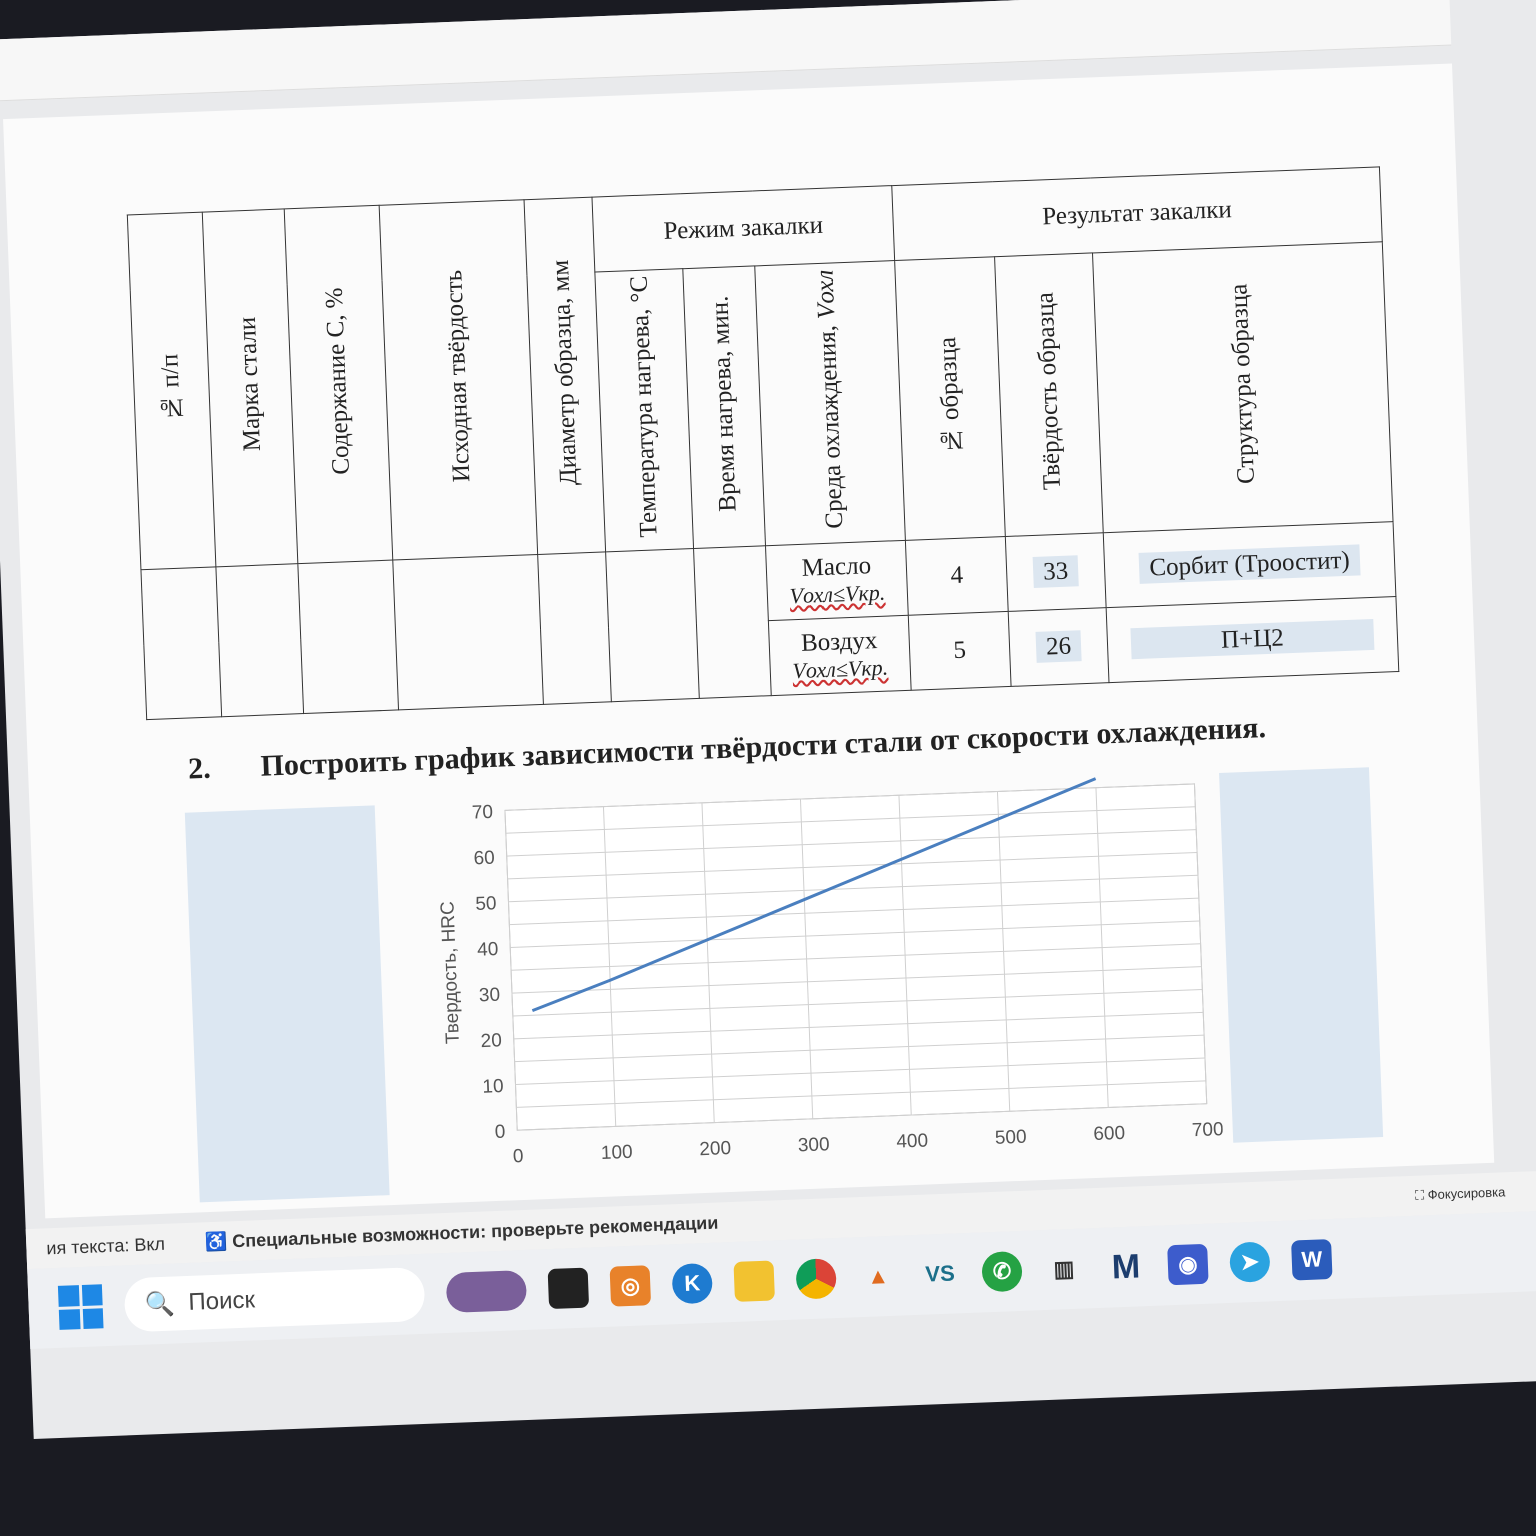 Image resolution: width=1536 pixels, height=1536 pixels. Describe the element at coordinates (1208, 1130) in the screenshot. I see `x-tick-label: 700` at that location.